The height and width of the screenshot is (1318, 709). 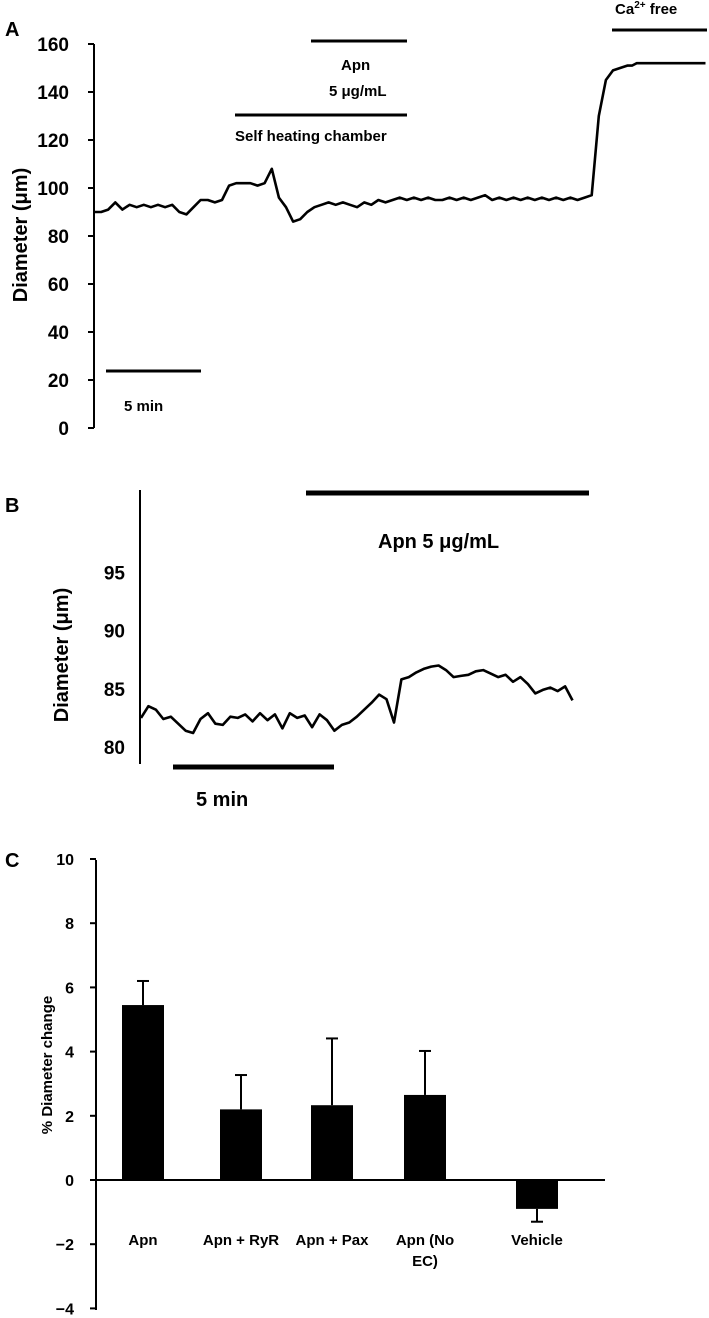 I want to click on panel-c-y-tick-label: 8, so click(x=69, y=924).